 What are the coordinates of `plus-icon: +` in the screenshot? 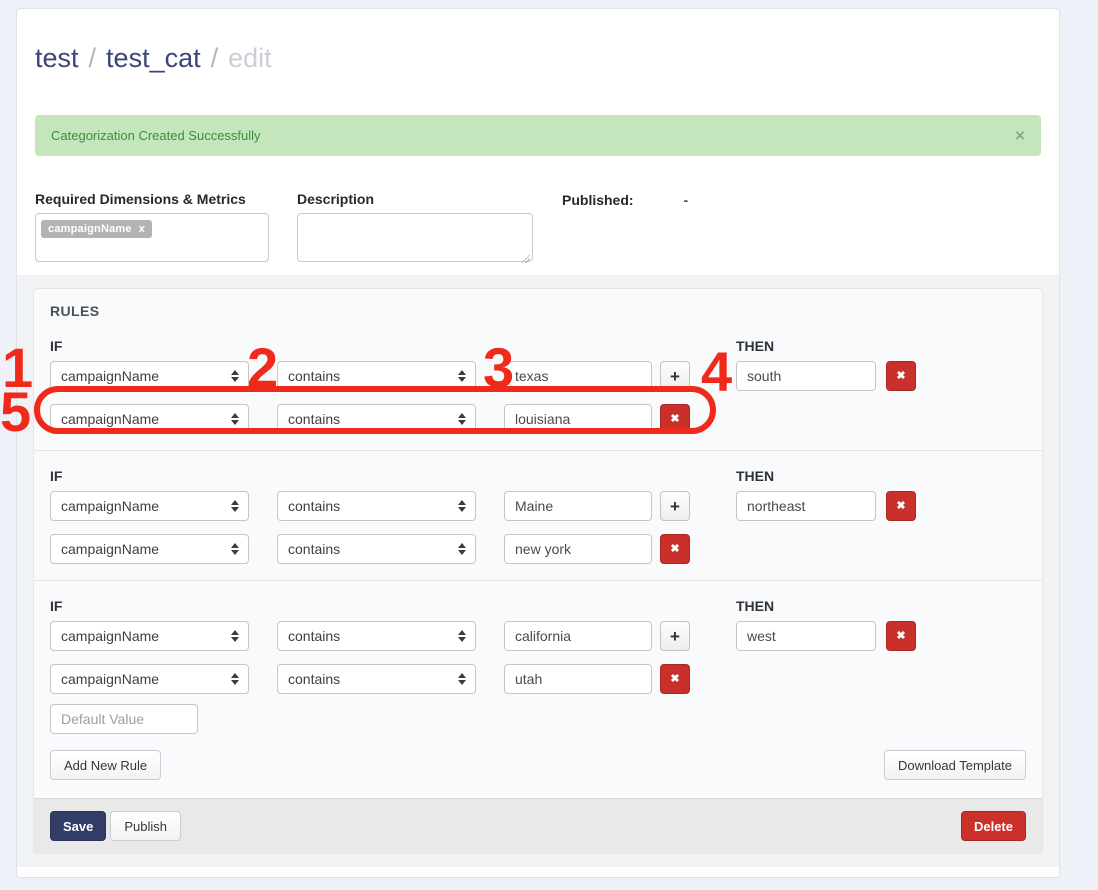 It's located at (675, 376).